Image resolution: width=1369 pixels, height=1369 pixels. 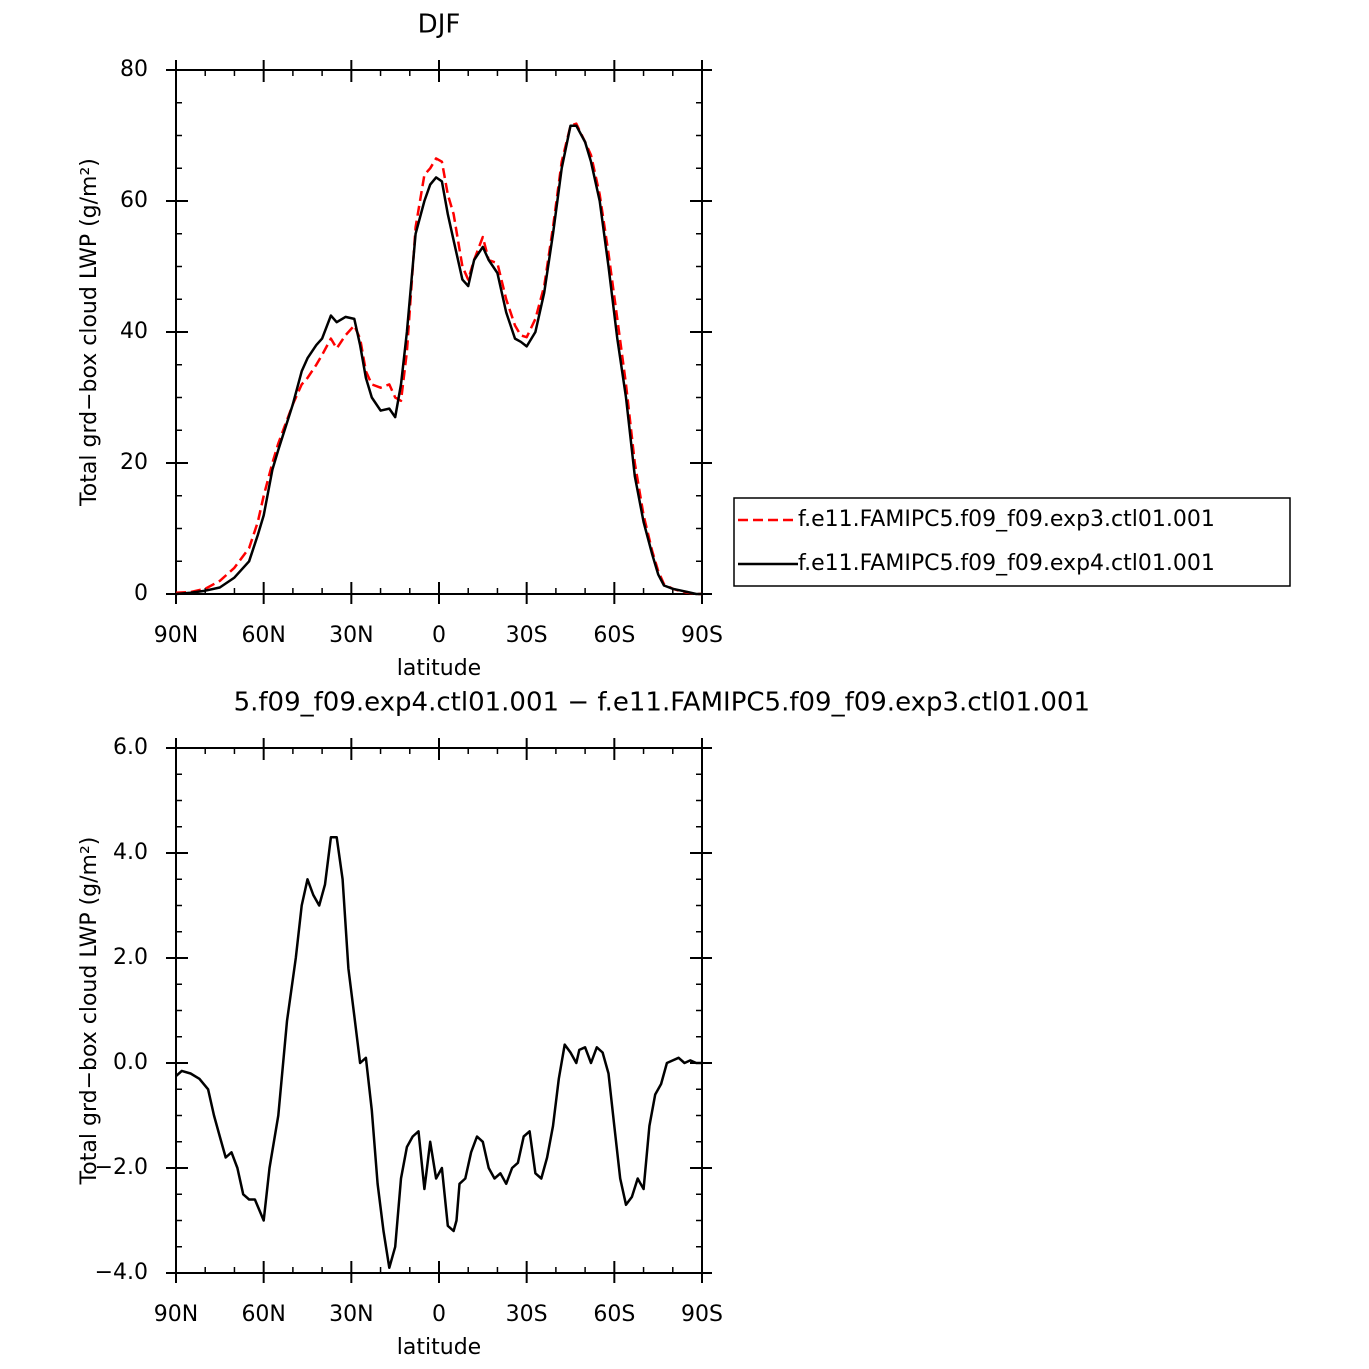 What do you see at coordinates (134, 462) in the screenshot?
I see `y-tick-label: 20` at bounding box center [134, 462].